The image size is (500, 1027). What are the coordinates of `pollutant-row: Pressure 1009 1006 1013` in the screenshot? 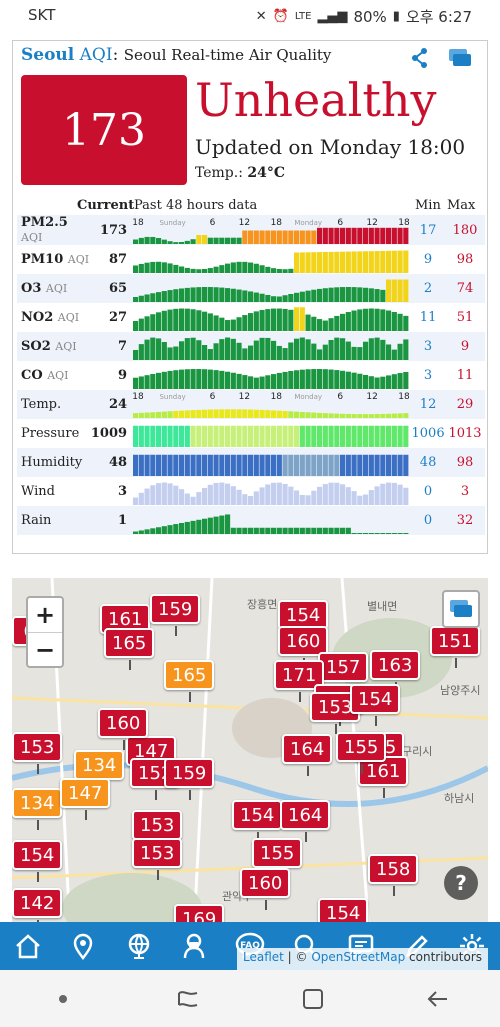 It's located at (251, 433).